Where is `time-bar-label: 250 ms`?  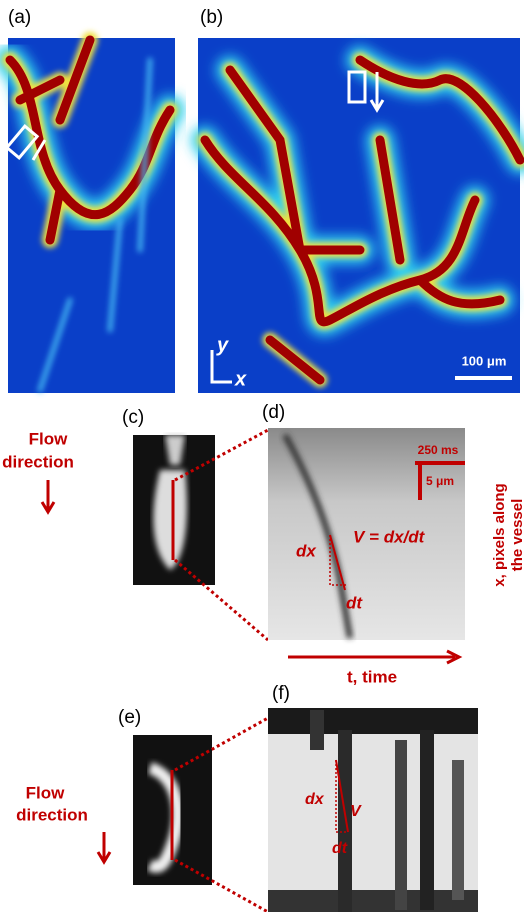
time-bar-label: 250 ms is located at coordinates (438, 450).